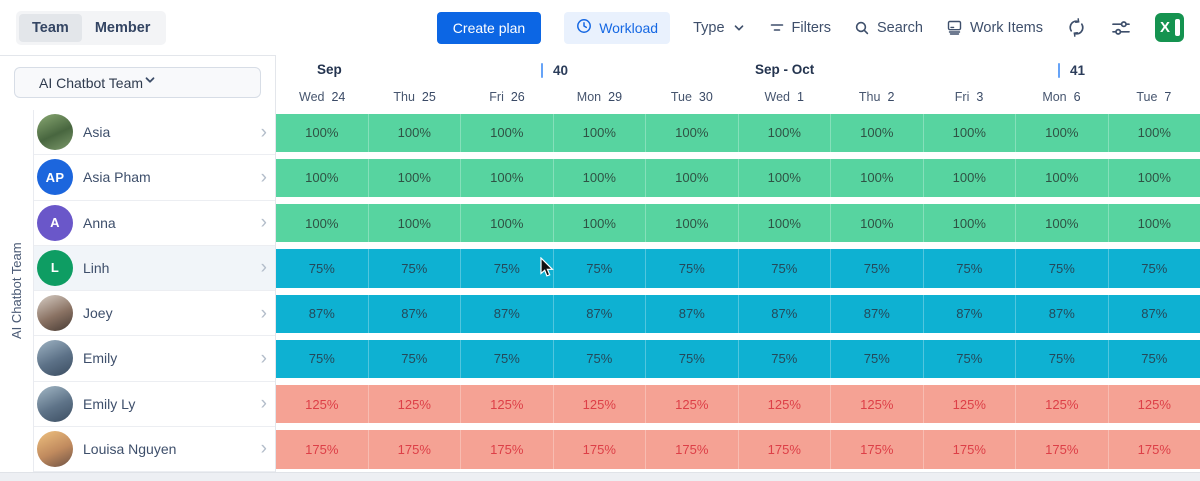  What do you see at coordinates (1076, 27) in the screenshot?
I see `refresh-icon` at bounding box center [1076, 27].